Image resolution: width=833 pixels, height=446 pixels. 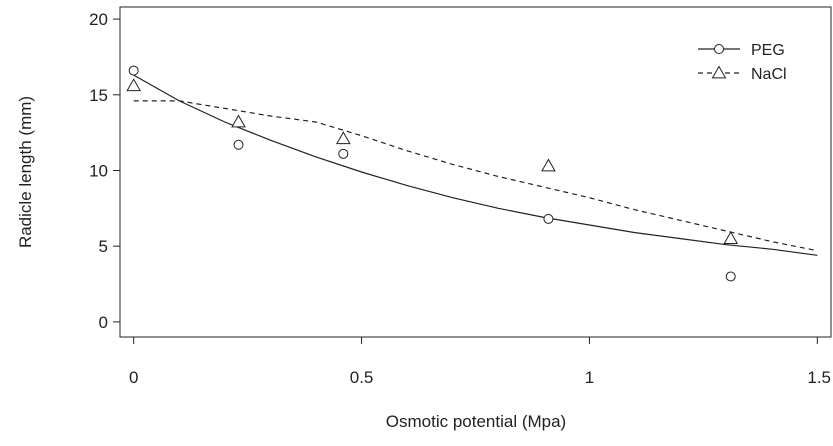 What do you see at coordinates (98, 19) in the screenshot?
I see `y-tick-label: 20` at bounding box center [98, 19].